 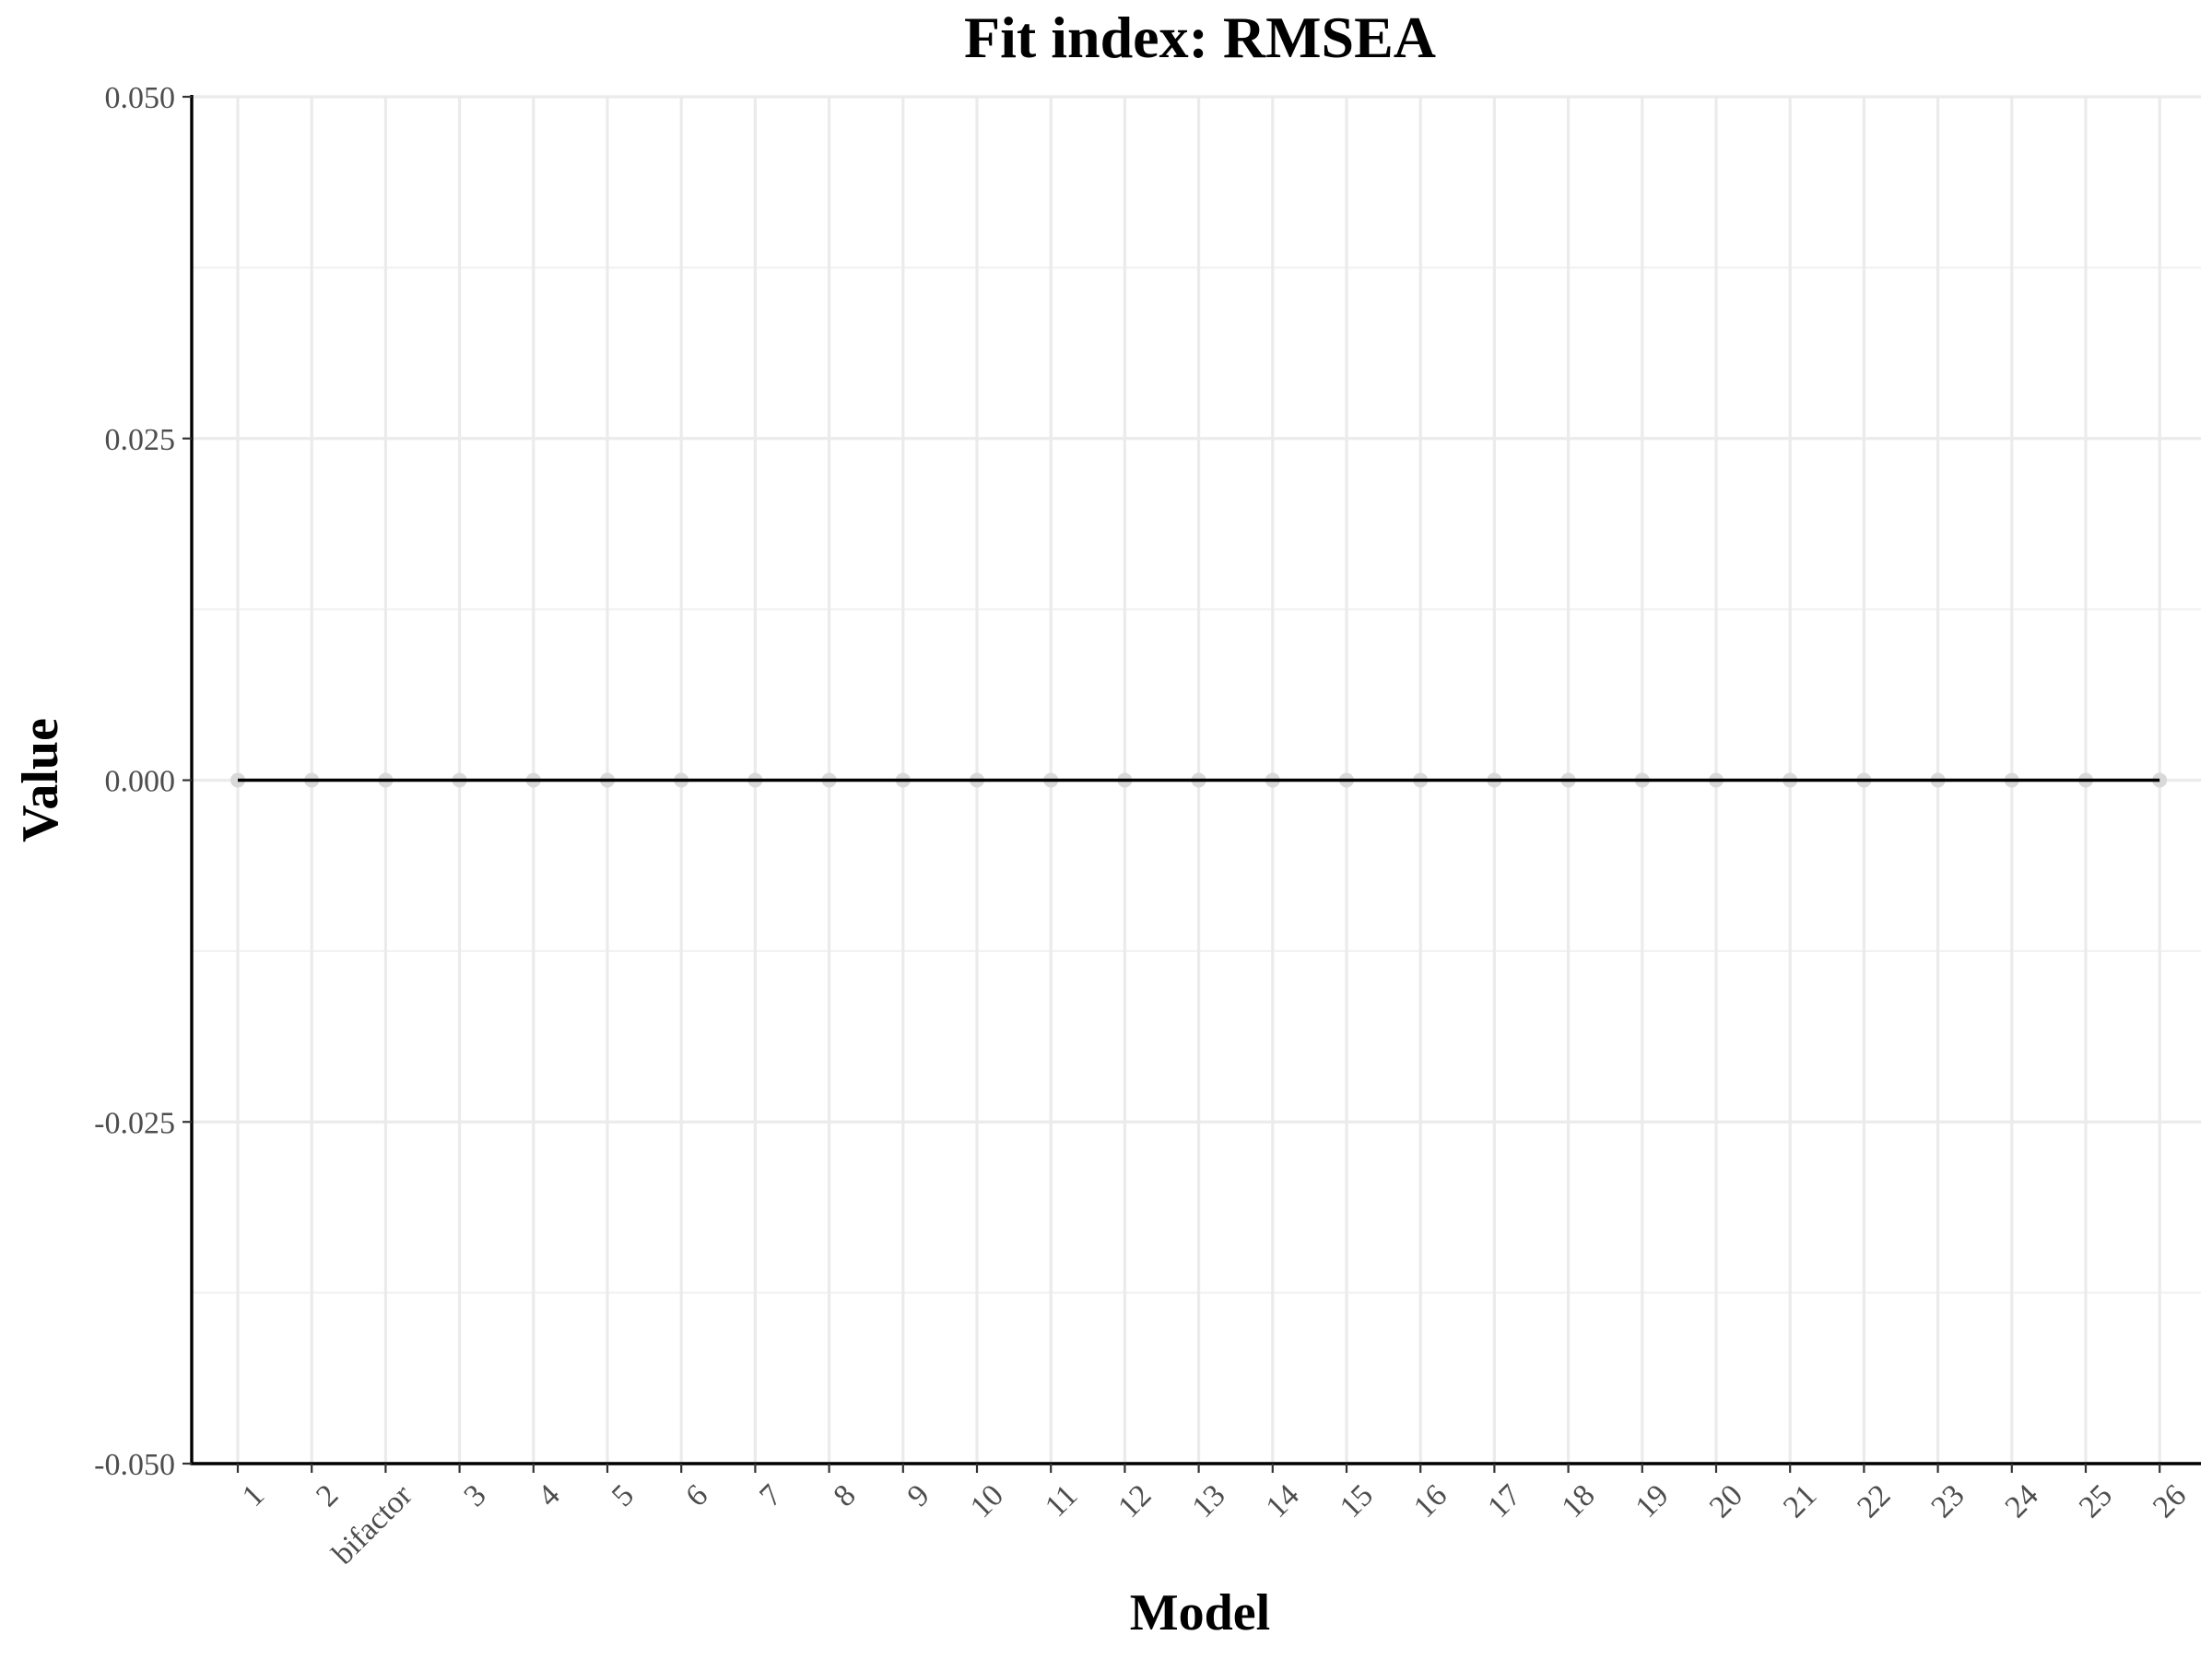 What do you see at coordinates (2096, 1501) in the screenshot?
I see `x-tick-label: 25` at bounding box center [2096, 1501].